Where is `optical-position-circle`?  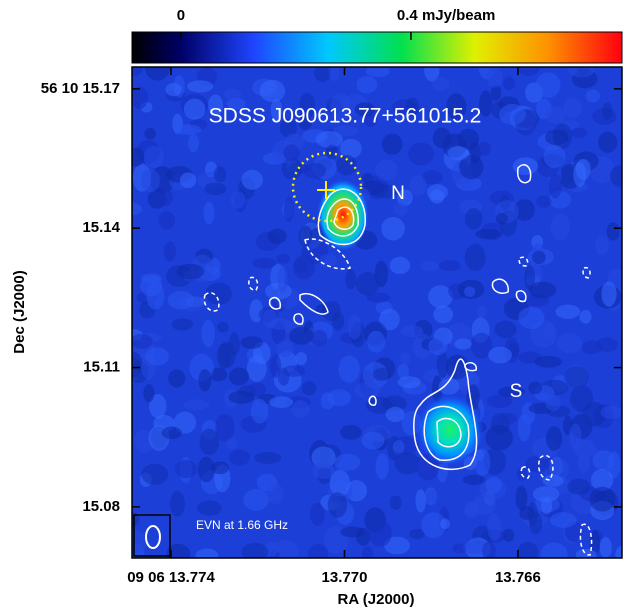 optical-position-circle is located at coordinates (327, 187).